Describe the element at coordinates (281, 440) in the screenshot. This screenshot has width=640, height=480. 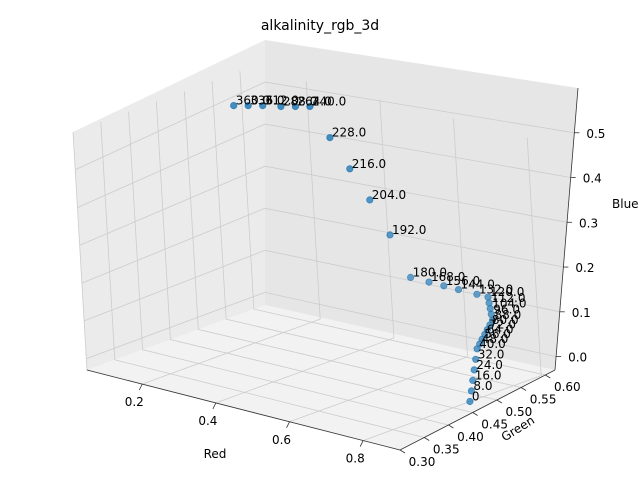
I see `red-tick-label: 0.6` at that location.